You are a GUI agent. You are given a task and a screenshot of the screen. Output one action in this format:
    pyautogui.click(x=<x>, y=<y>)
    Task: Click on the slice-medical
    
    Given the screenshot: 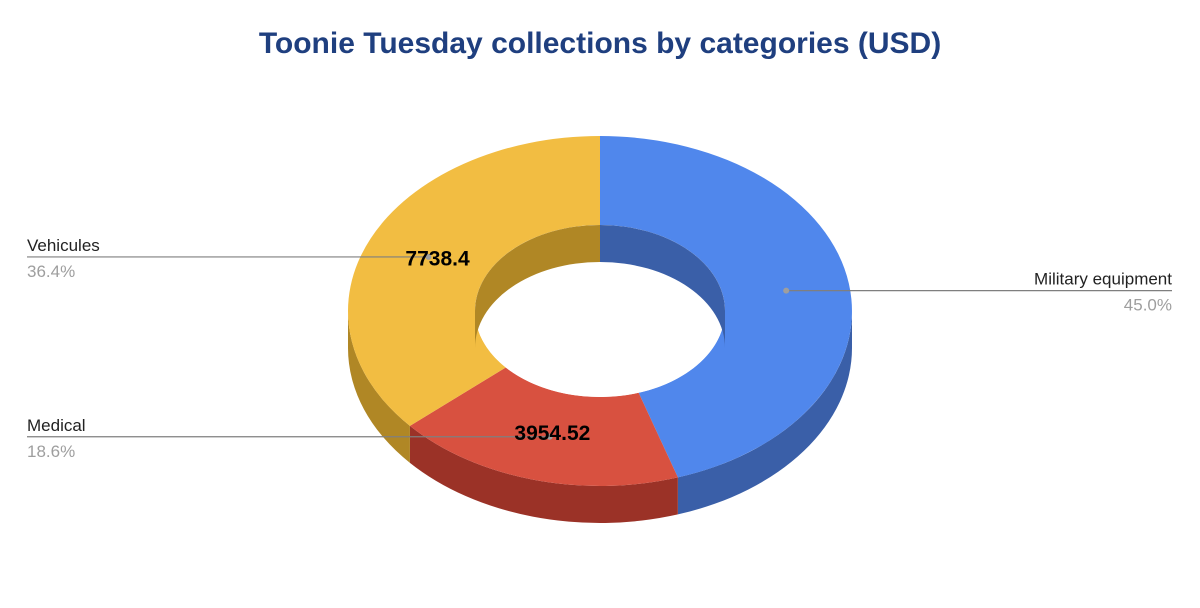 What is the action you would take?
    pyautogui.click(x=543, y=426)
    